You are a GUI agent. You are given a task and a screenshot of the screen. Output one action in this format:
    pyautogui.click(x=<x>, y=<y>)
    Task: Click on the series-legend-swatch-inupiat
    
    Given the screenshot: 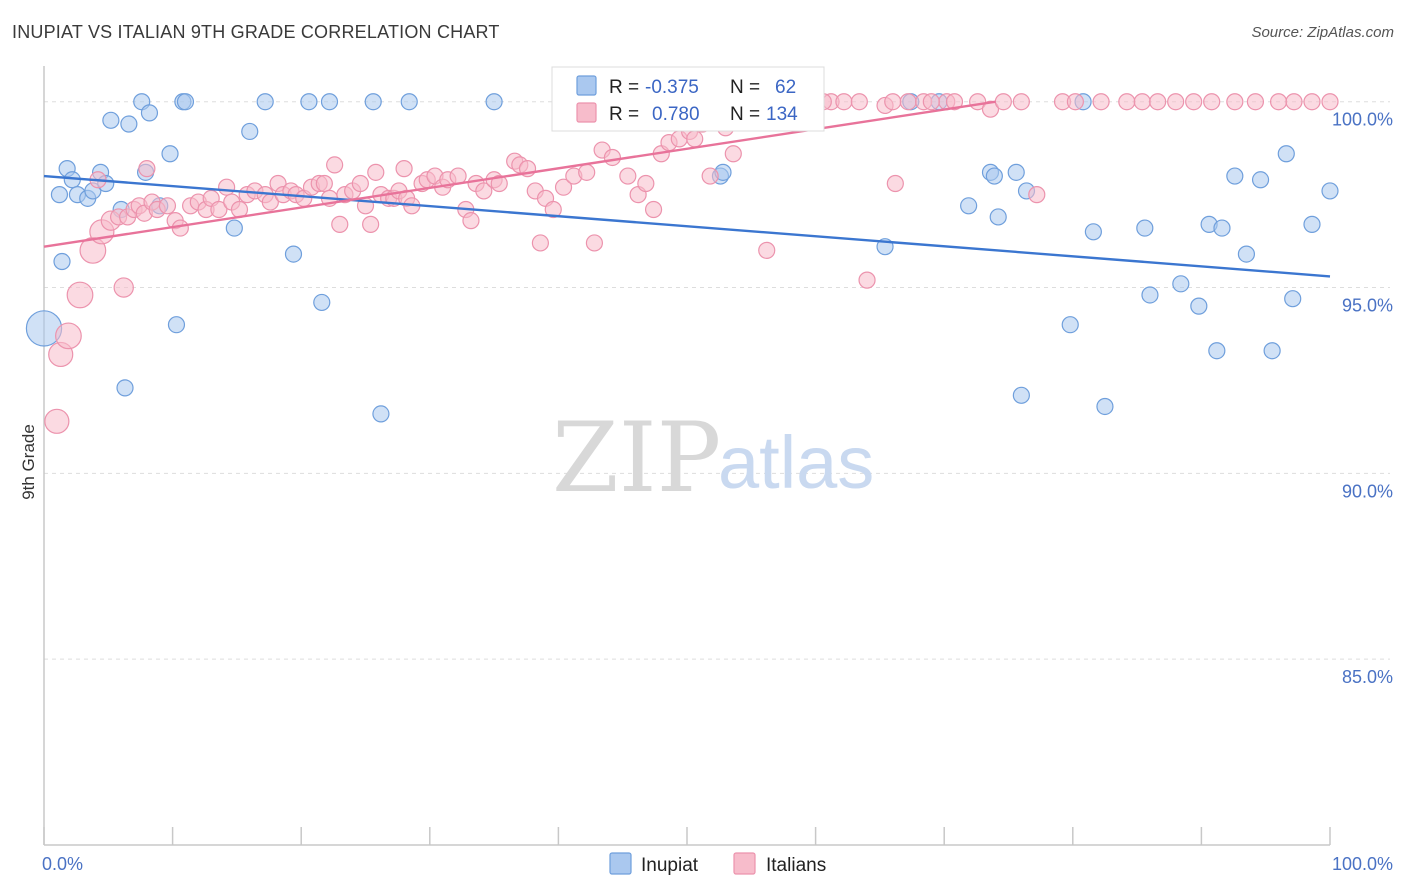 What is the action you would take?
    pyautogui.click(x=620, y=863)
    